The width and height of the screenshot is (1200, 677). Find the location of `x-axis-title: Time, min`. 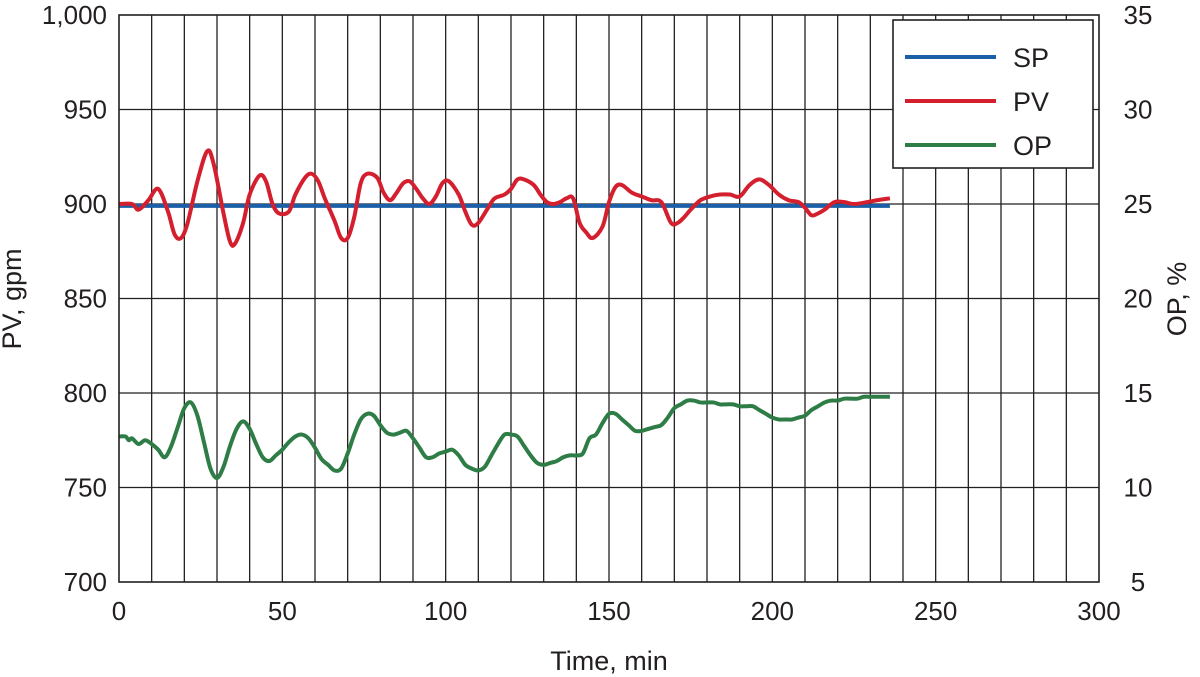

x-axis-title: Time, min is located at coordinates (609, 661).